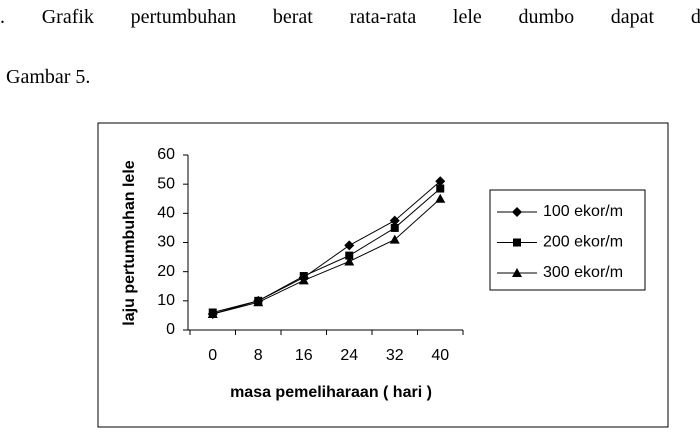  What do you see at coordinates (166, 300) in the screenshot?
I see `y-tick-label: 10` at bounding box center [166, 300].